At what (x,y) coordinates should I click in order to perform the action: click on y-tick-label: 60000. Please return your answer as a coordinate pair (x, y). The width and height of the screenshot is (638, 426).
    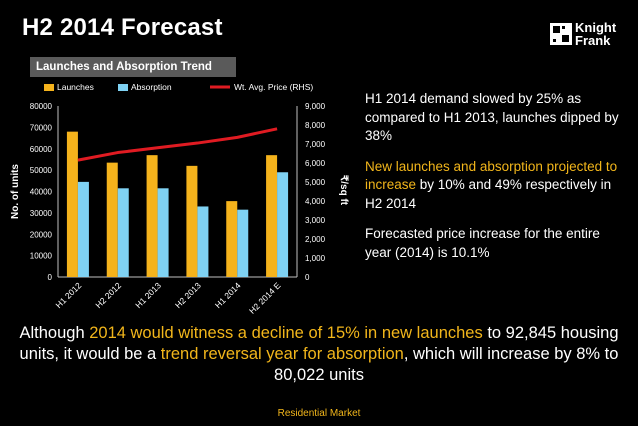
    Looking at the image, I should click on (41, 149).